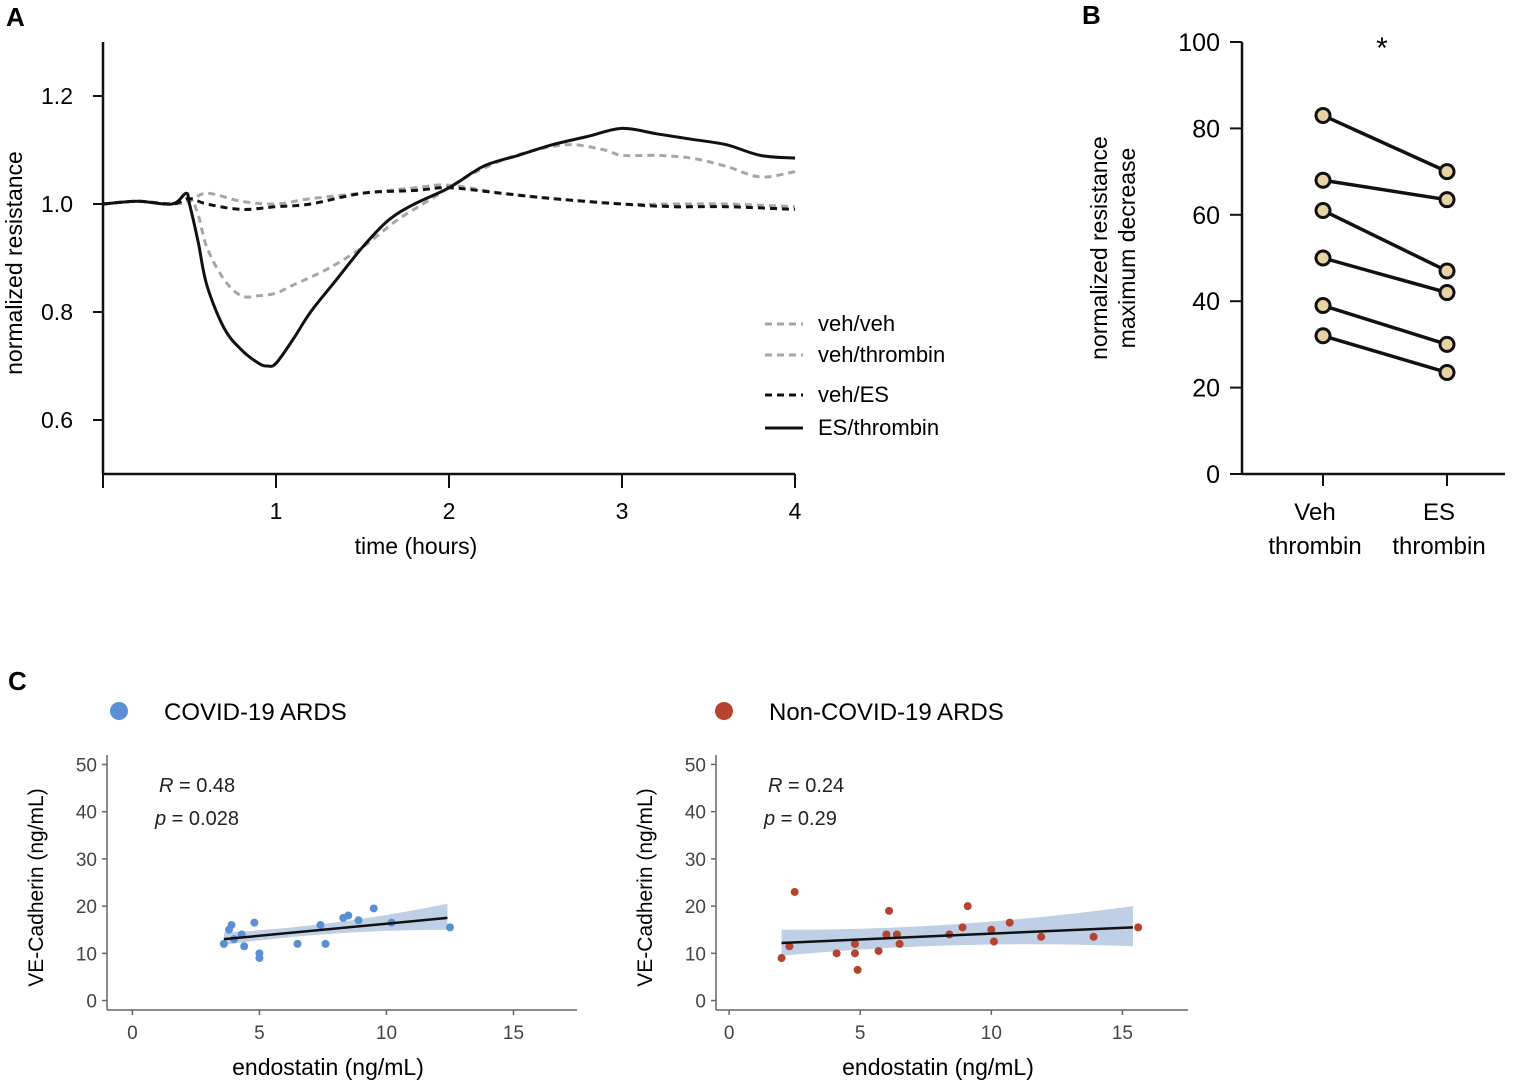  Describe the element at coordinates (57, 204) in the screenshot. I see `y-tick-label: 1.0` at that location.